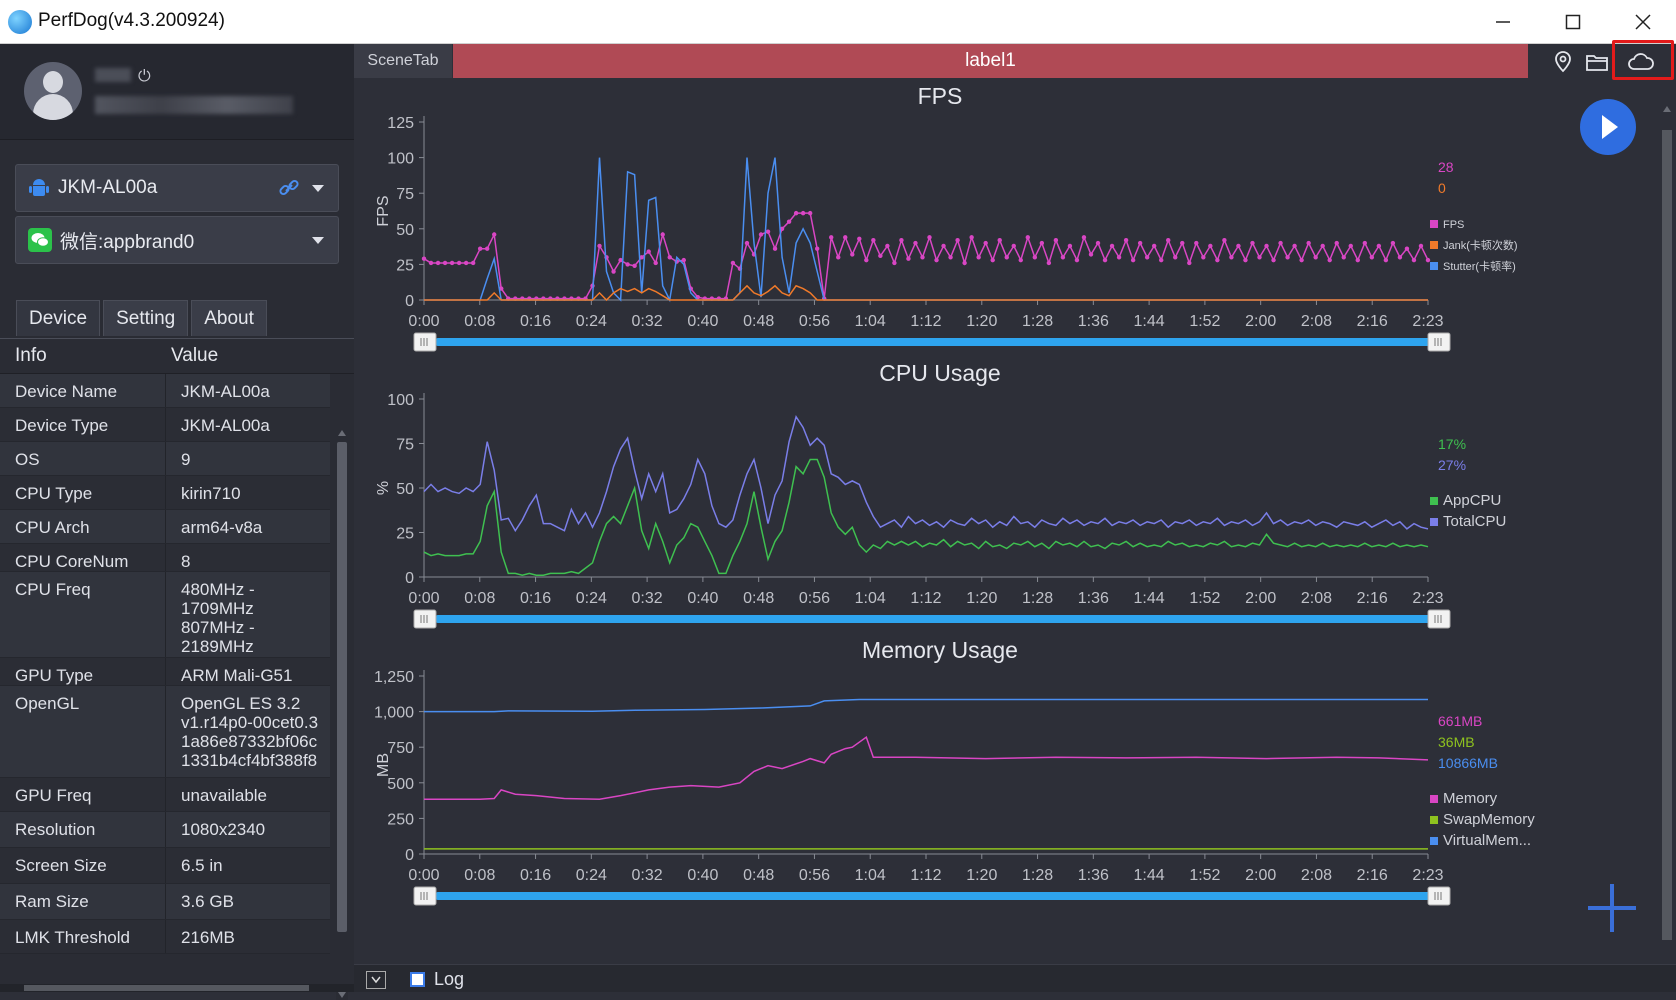  Describe the element at coordinates (1316, 598) in the screenshot. I see `x-tick-label: 2:08` at that location.